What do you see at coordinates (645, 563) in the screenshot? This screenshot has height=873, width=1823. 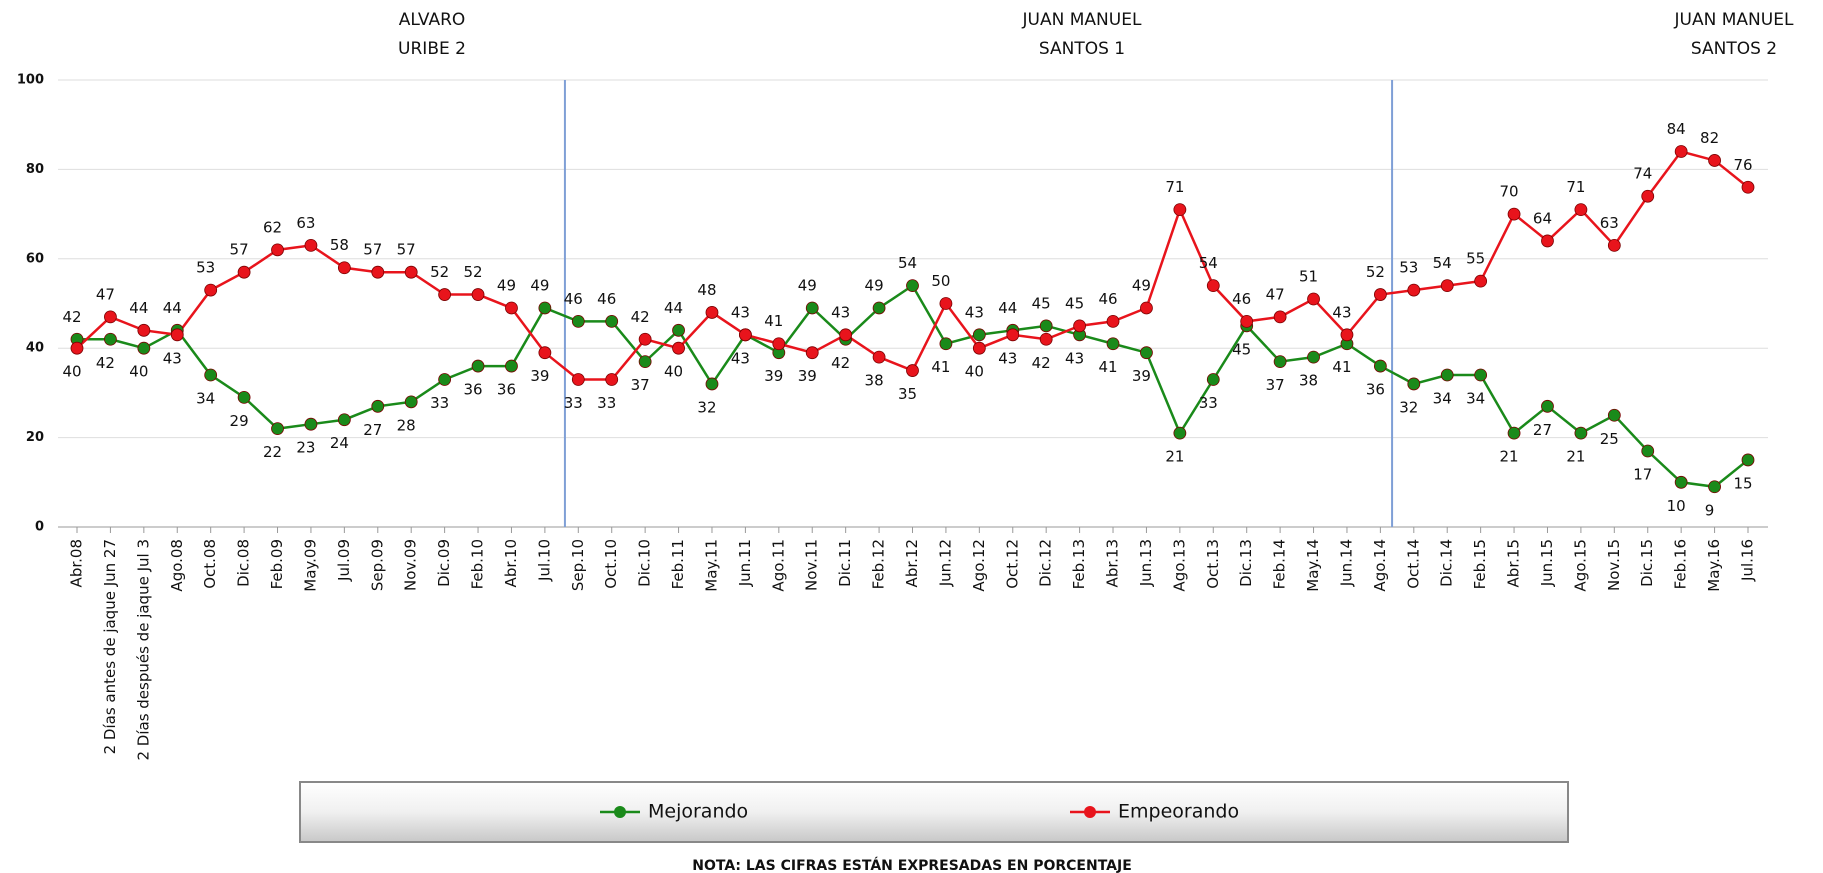 I see `x-tick-label: Dic.10` at bounding box center [645, 563].